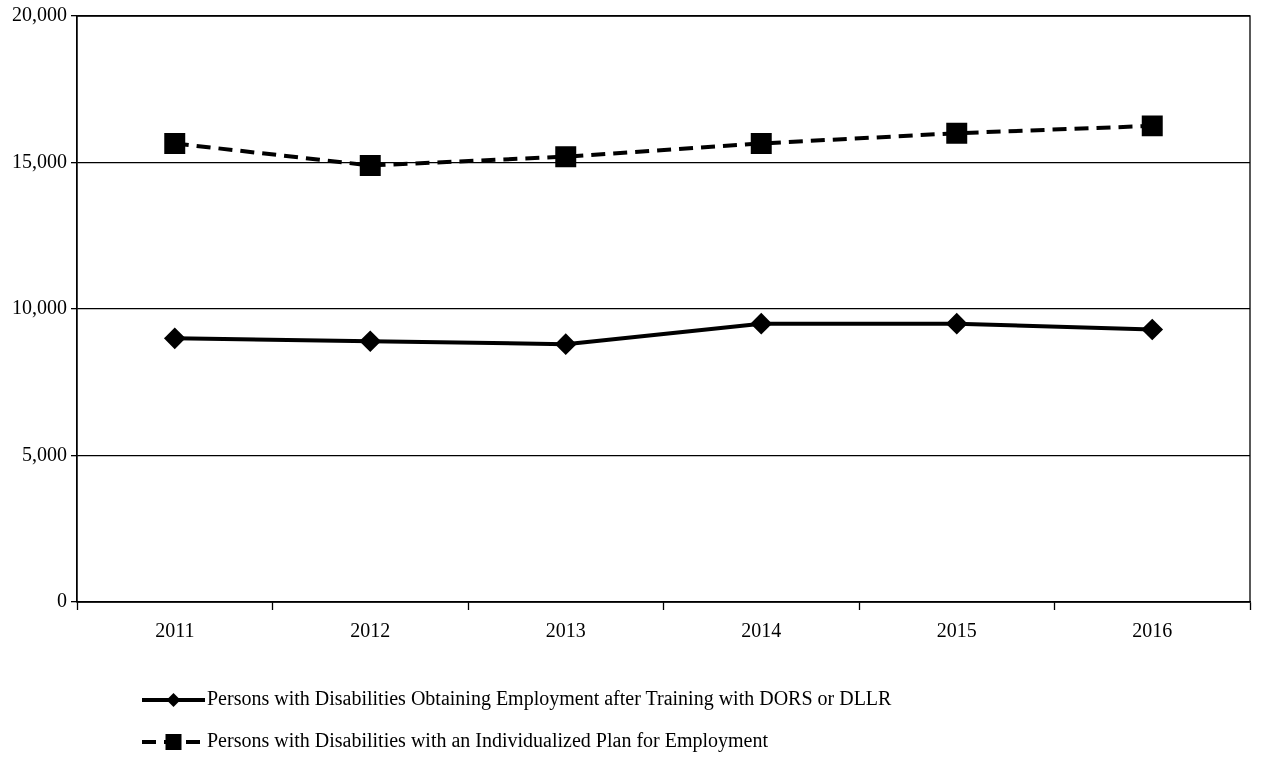 The width and height of the screenshot is (1266, 784). What do you see at coordinates (175, 630) in the screenshot?
I see `x-tick-label: 2011` at bounding box center [175, 630].